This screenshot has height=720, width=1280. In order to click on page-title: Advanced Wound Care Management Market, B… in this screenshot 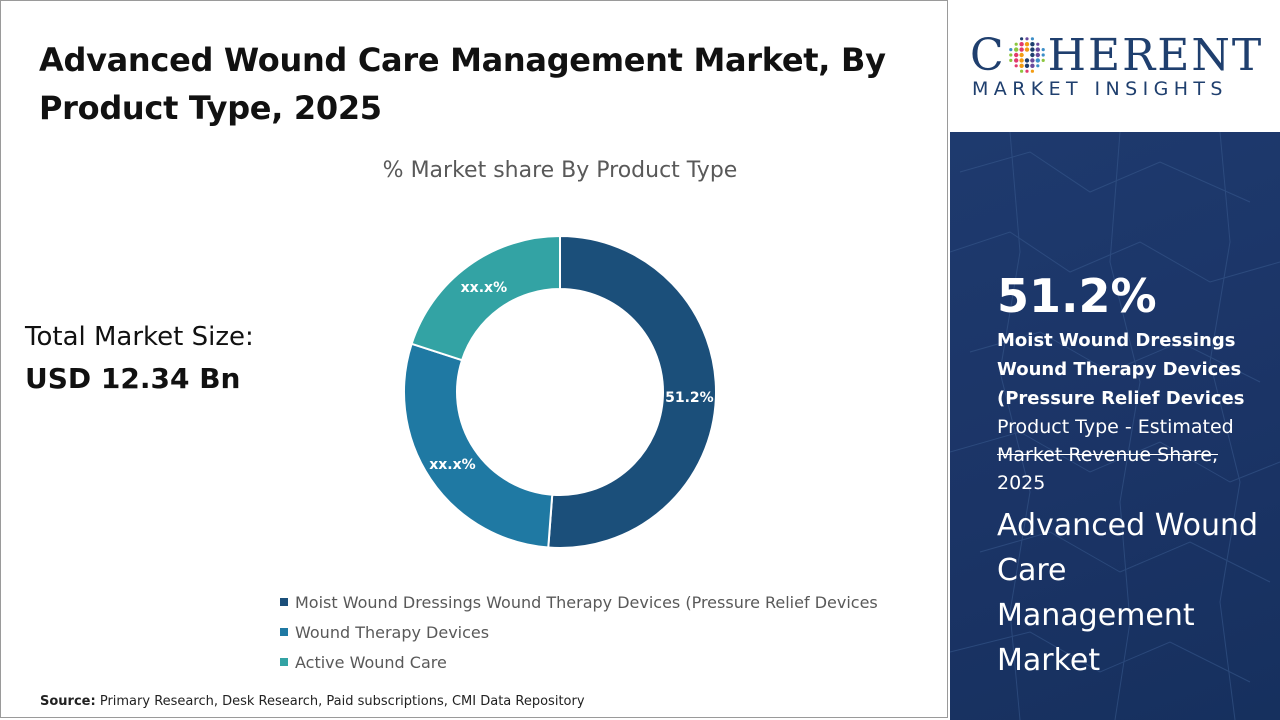, I will do `click(462, 84)`.